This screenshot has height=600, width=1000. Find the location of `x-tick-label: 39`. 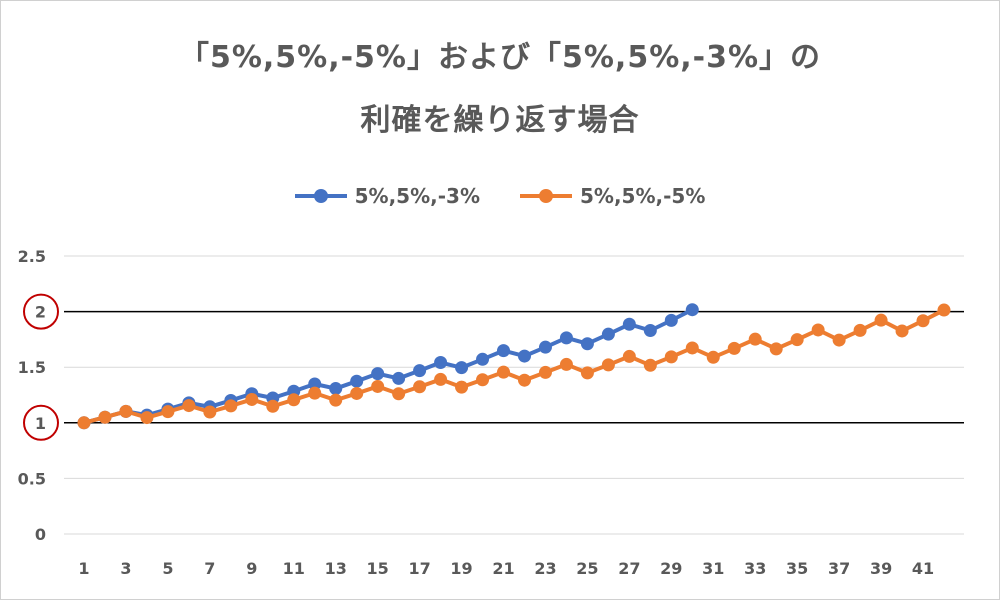

x-tick-label: 39 is located at coordinates (881, 568).